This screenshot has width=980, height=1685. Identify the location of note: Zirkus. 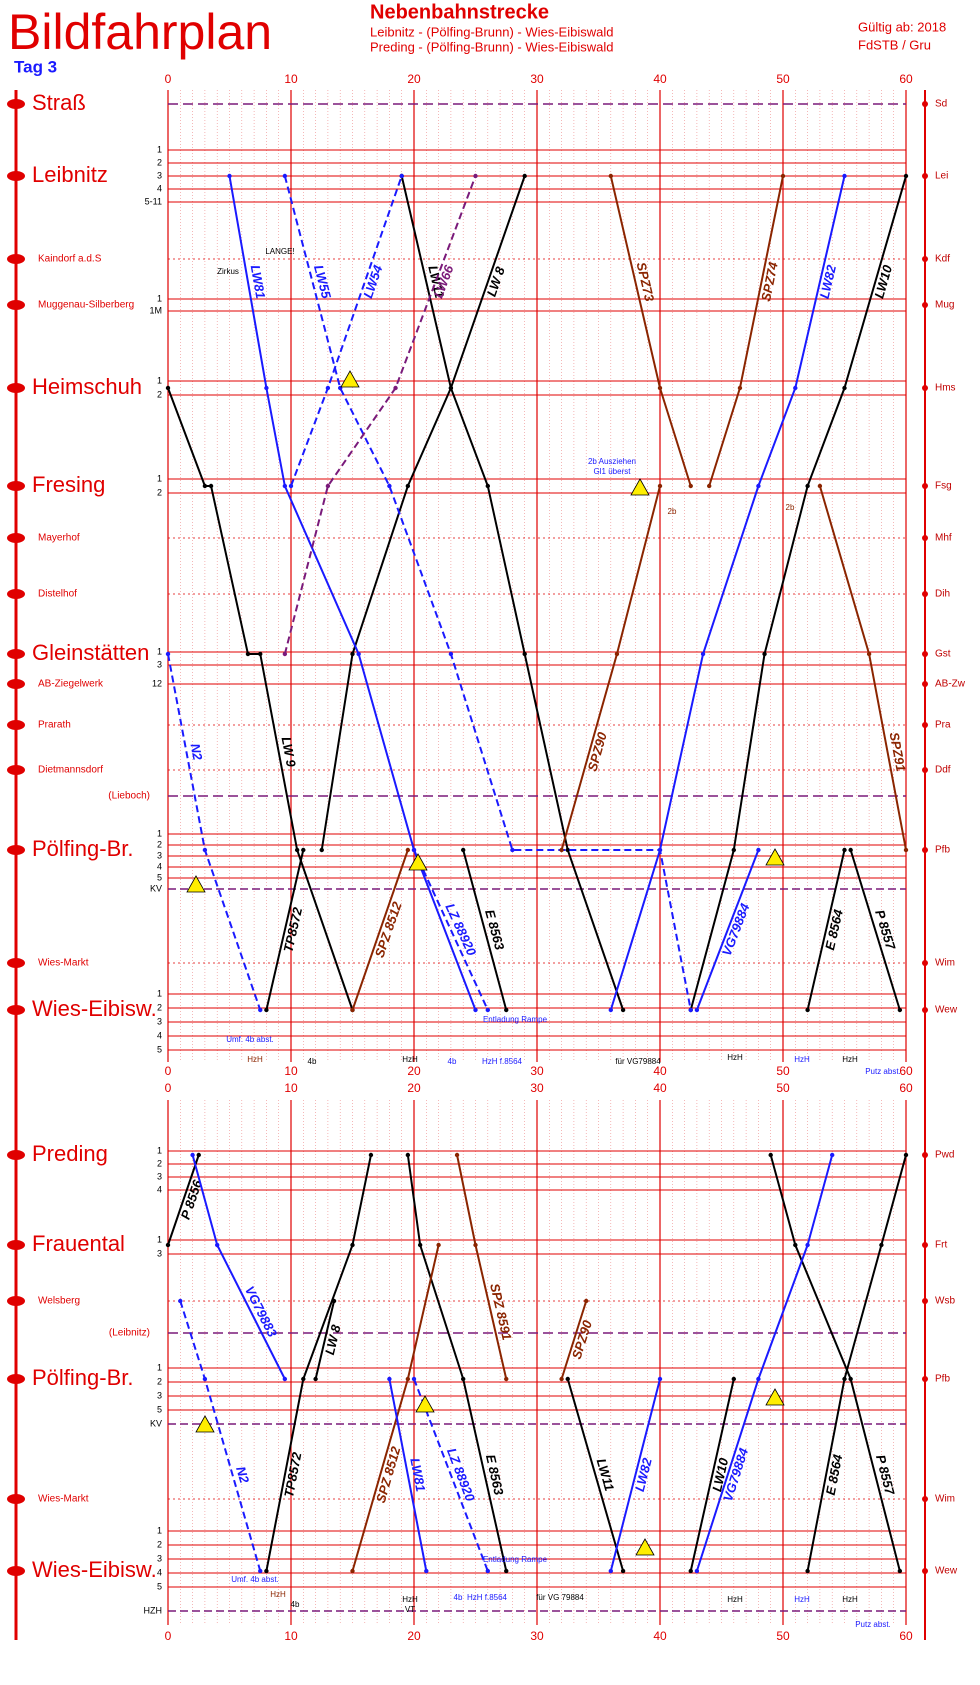
(228, 271).